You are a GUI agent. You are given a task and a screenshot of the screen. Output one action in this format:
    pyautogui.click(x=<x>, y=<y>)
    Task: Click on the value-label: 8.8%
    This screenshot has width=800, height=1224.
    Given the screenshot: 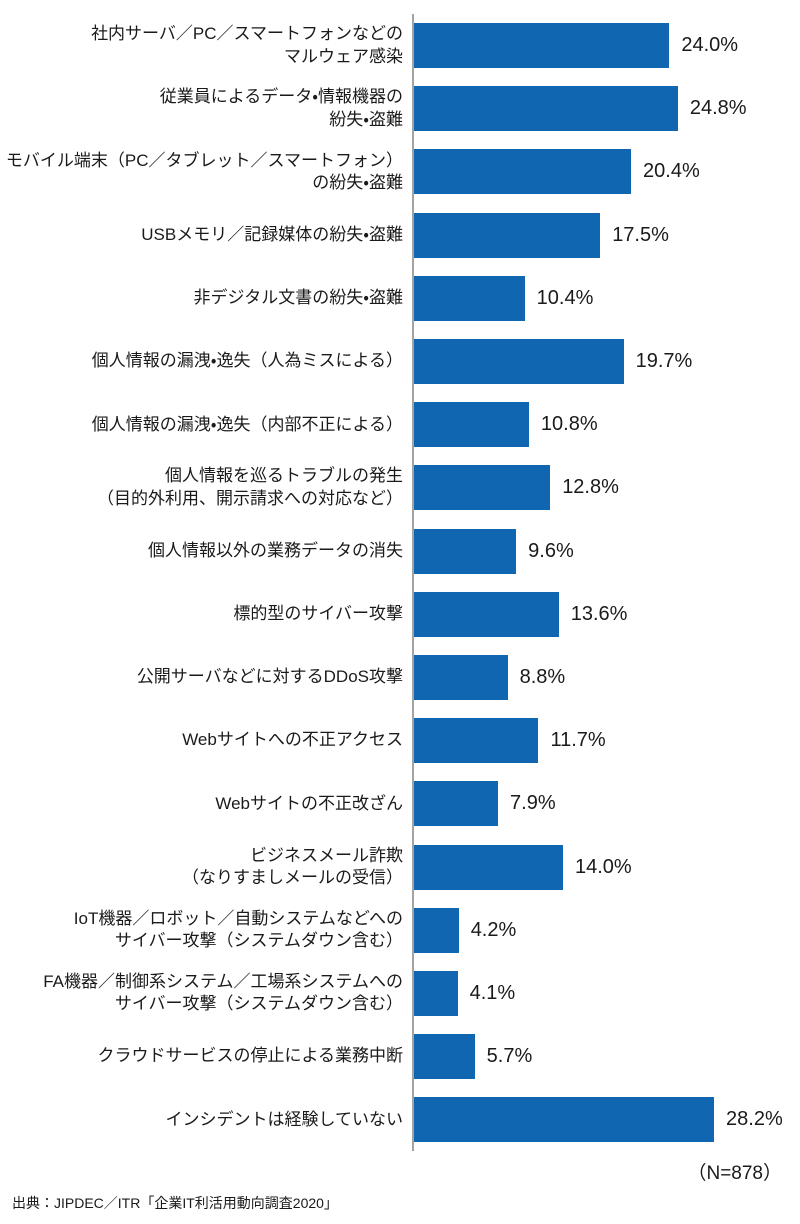 What is the action you would take?
    pyautogui.click(x=542, y=676)
    